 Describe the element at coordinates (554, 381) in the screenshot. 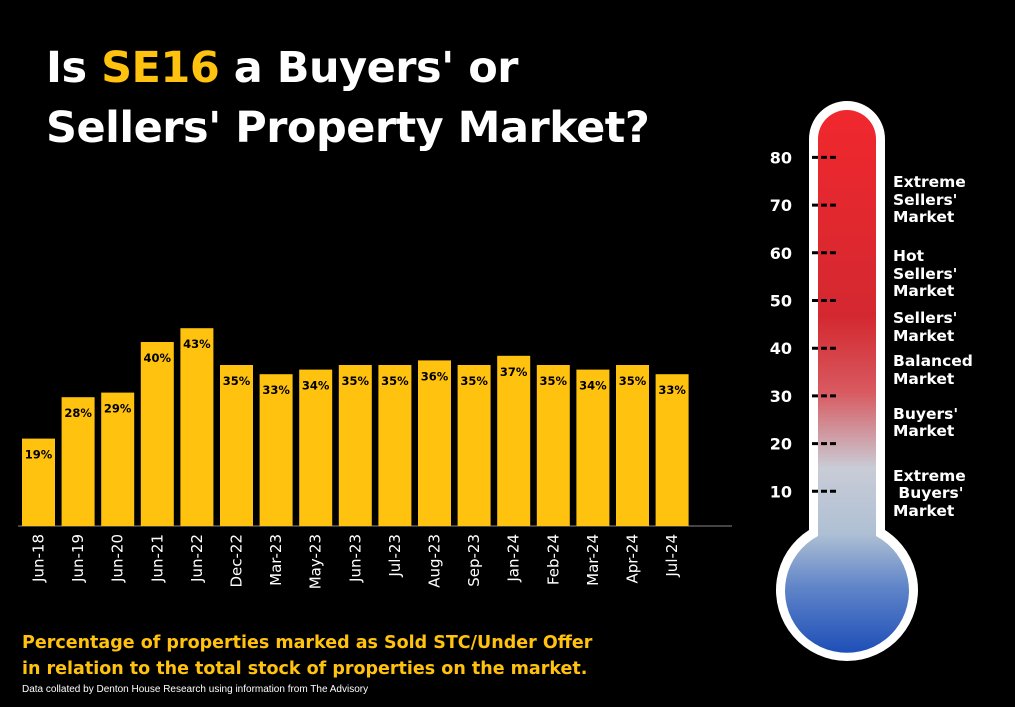

I see `data-label-Feb-24: 35%` at that location.